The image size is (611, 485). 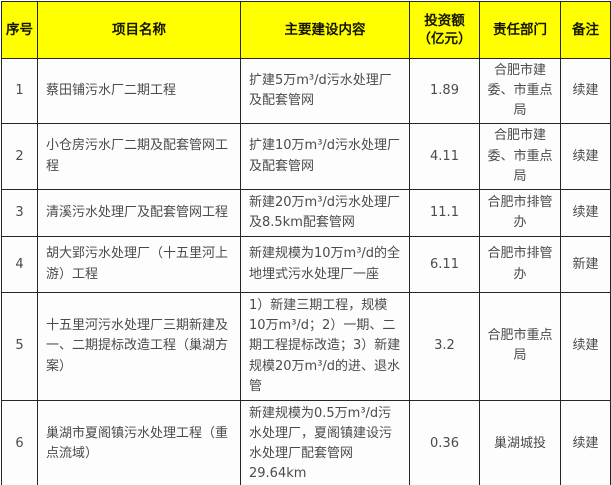 What do you see at coordinates (139, 156) in the screenshot?
I see `cell-project-name: 小仓房污水厂二期及配套管网工程` at bounding box center [139, 156].